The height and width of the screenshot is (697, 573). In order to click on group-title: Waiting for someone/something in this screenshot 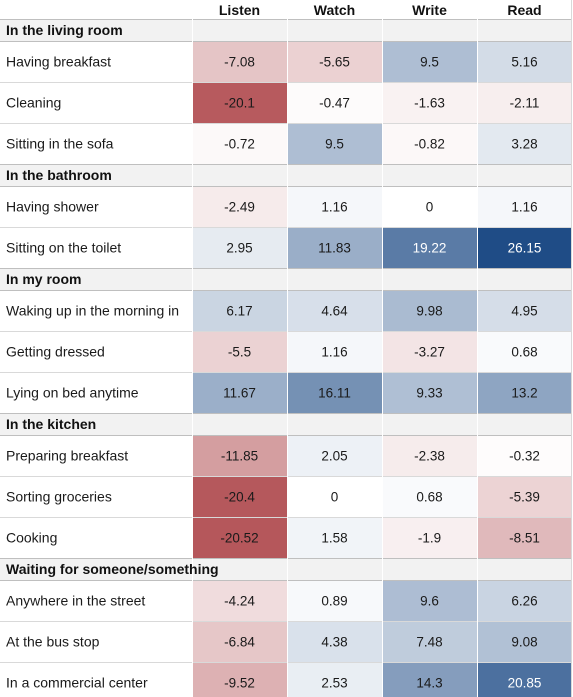, I will do `click(112, 569)`.